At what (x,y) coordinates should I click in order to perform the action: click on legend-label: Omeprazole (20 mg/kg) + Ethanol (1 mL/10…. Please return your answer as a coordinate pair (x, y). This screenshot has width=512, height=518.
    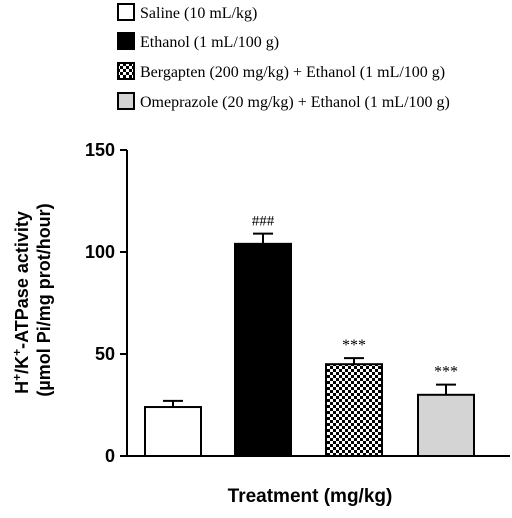
    Looking at the image, I should click on (295, 102).